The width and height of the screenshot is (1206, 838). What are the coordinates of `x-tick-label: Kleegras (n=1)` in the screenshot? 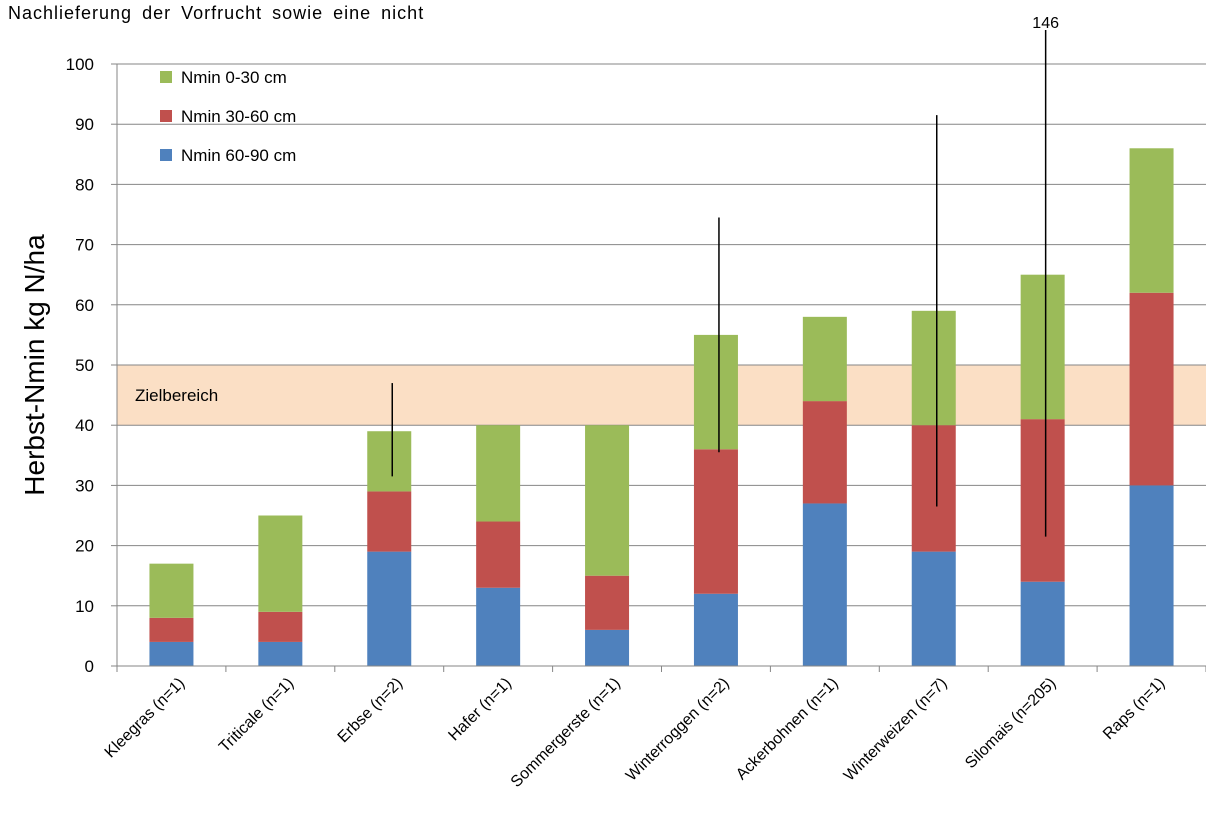 It's located at (145, 718).